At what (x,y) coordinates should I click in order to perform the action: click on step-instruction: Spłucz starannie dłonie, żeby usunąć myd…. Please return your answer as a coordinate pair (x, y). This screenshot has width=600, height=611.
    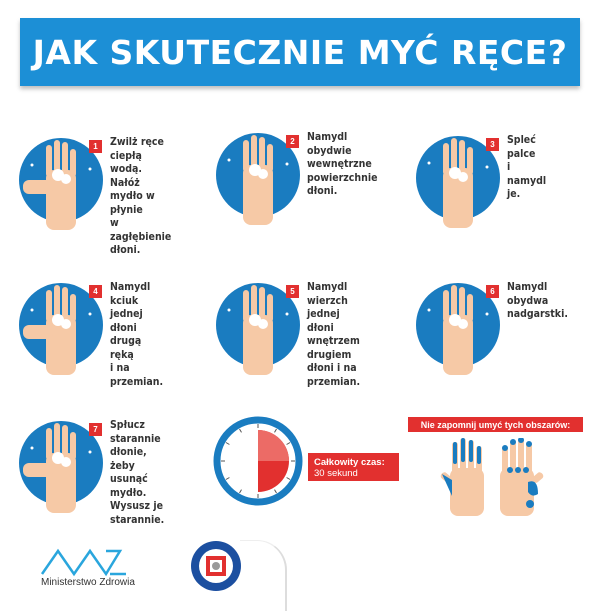
    Looking at the image, I should click on (137, 472).